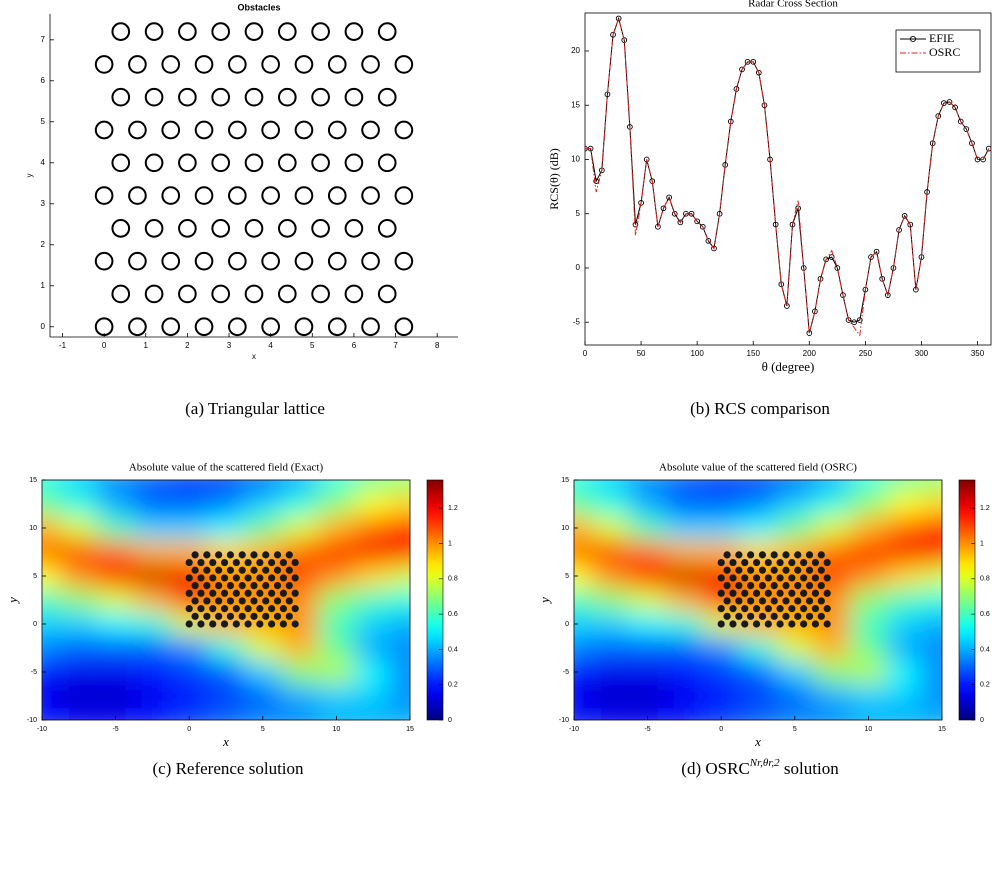  Describe the element at coordinates (453, 579) in the screenshot. I see `colorbar-tick-label: 0.8` at that location.